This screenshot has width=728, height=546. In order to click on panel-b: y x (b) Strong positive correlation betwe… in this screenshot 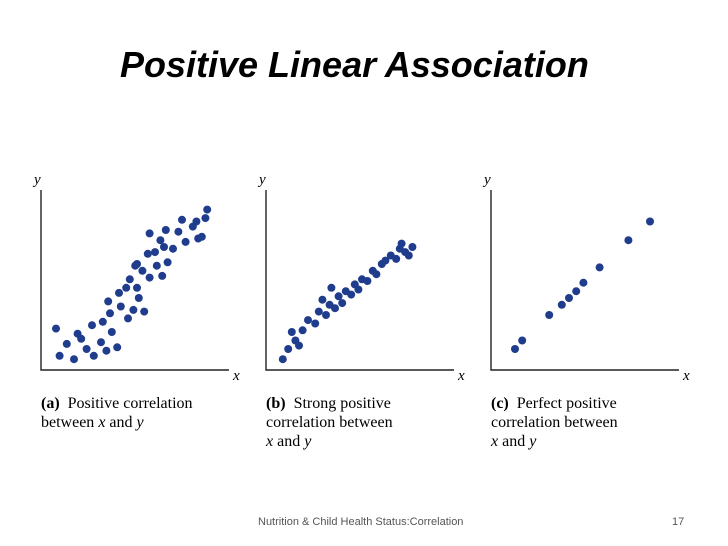, I will do `click(361, 311)`.